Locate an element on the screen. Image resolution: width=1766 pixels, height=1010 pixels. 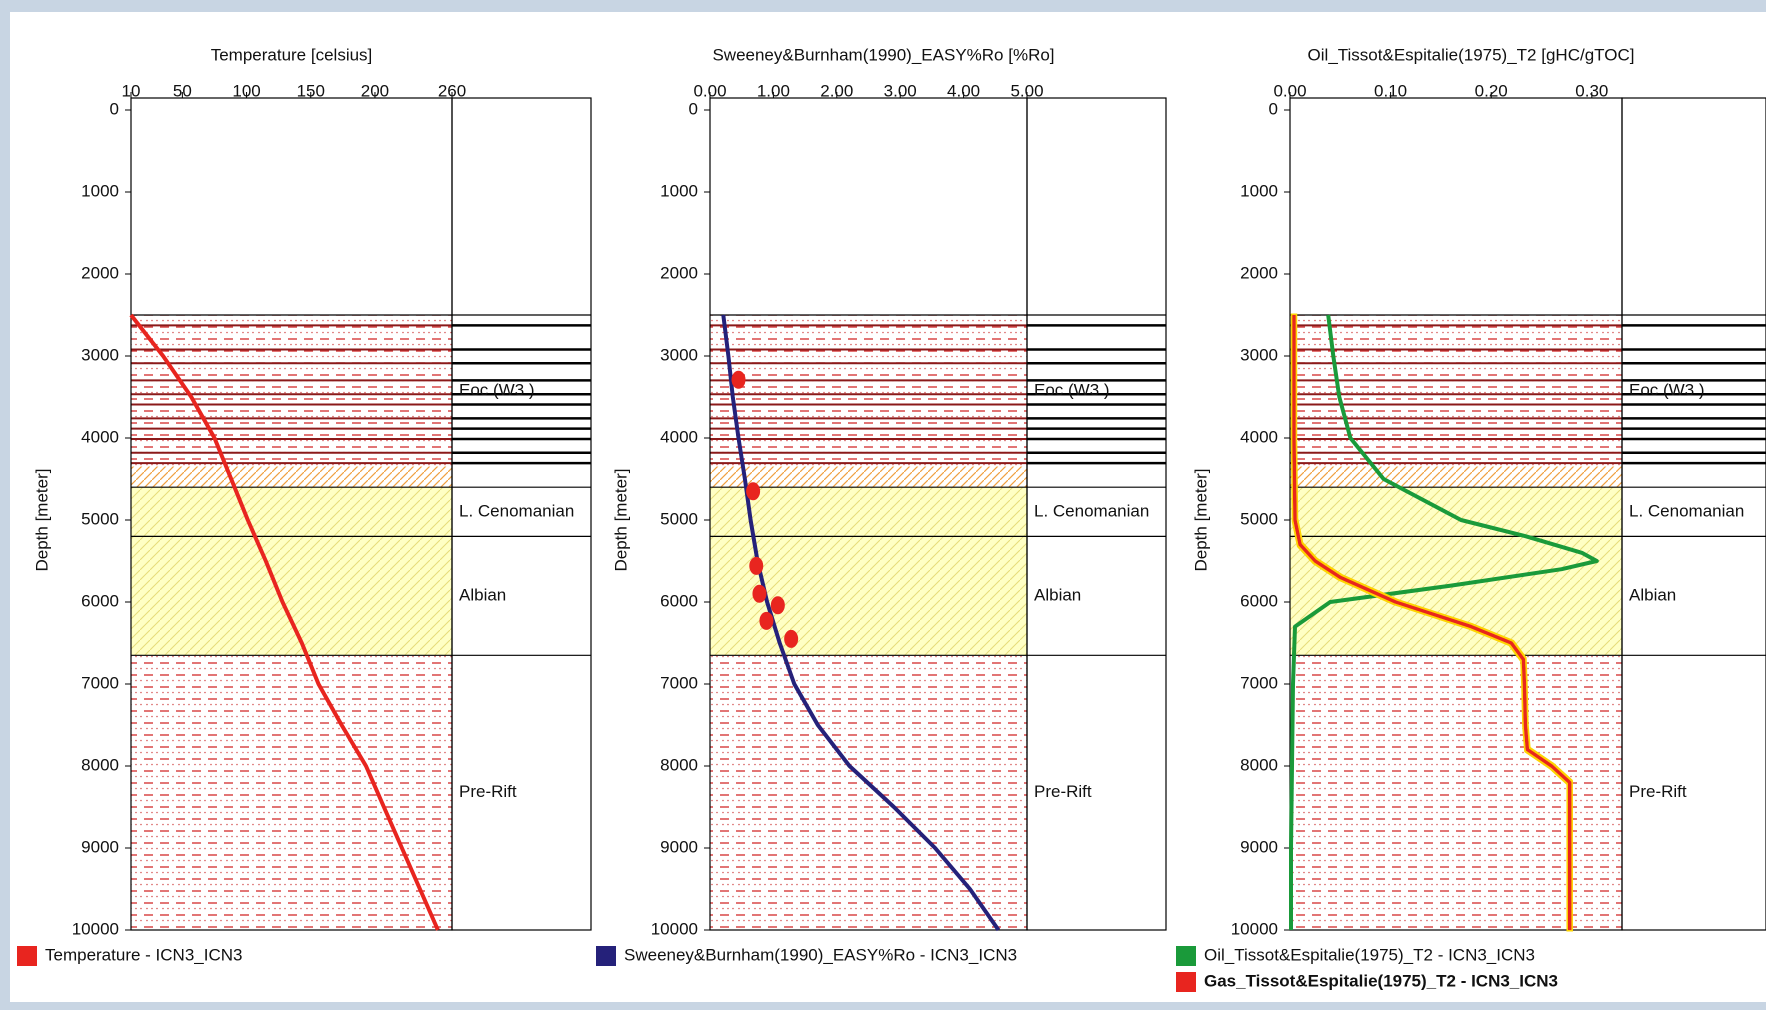
x-tick-label: 260 is located at coordinates (452, 90).